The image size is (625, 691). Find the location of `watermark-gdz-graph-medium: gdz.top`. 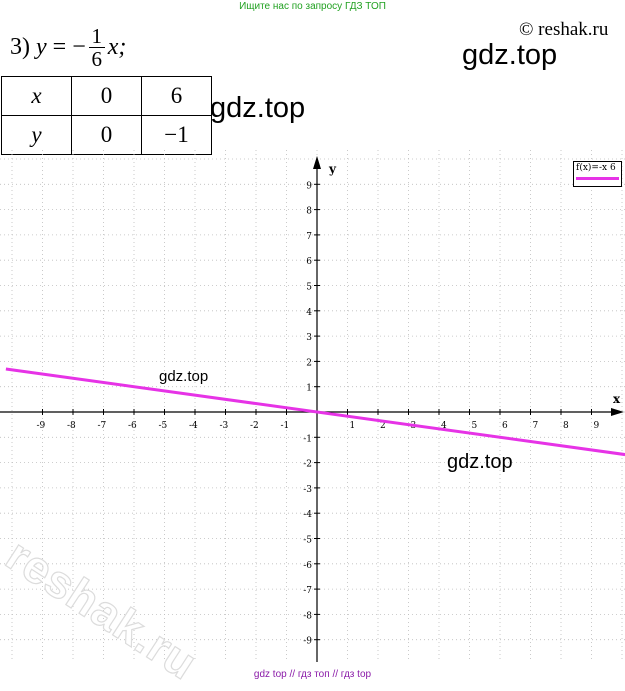

watermark-gdz-graph-medium: gdz.top is located at coordinates (480, 462).